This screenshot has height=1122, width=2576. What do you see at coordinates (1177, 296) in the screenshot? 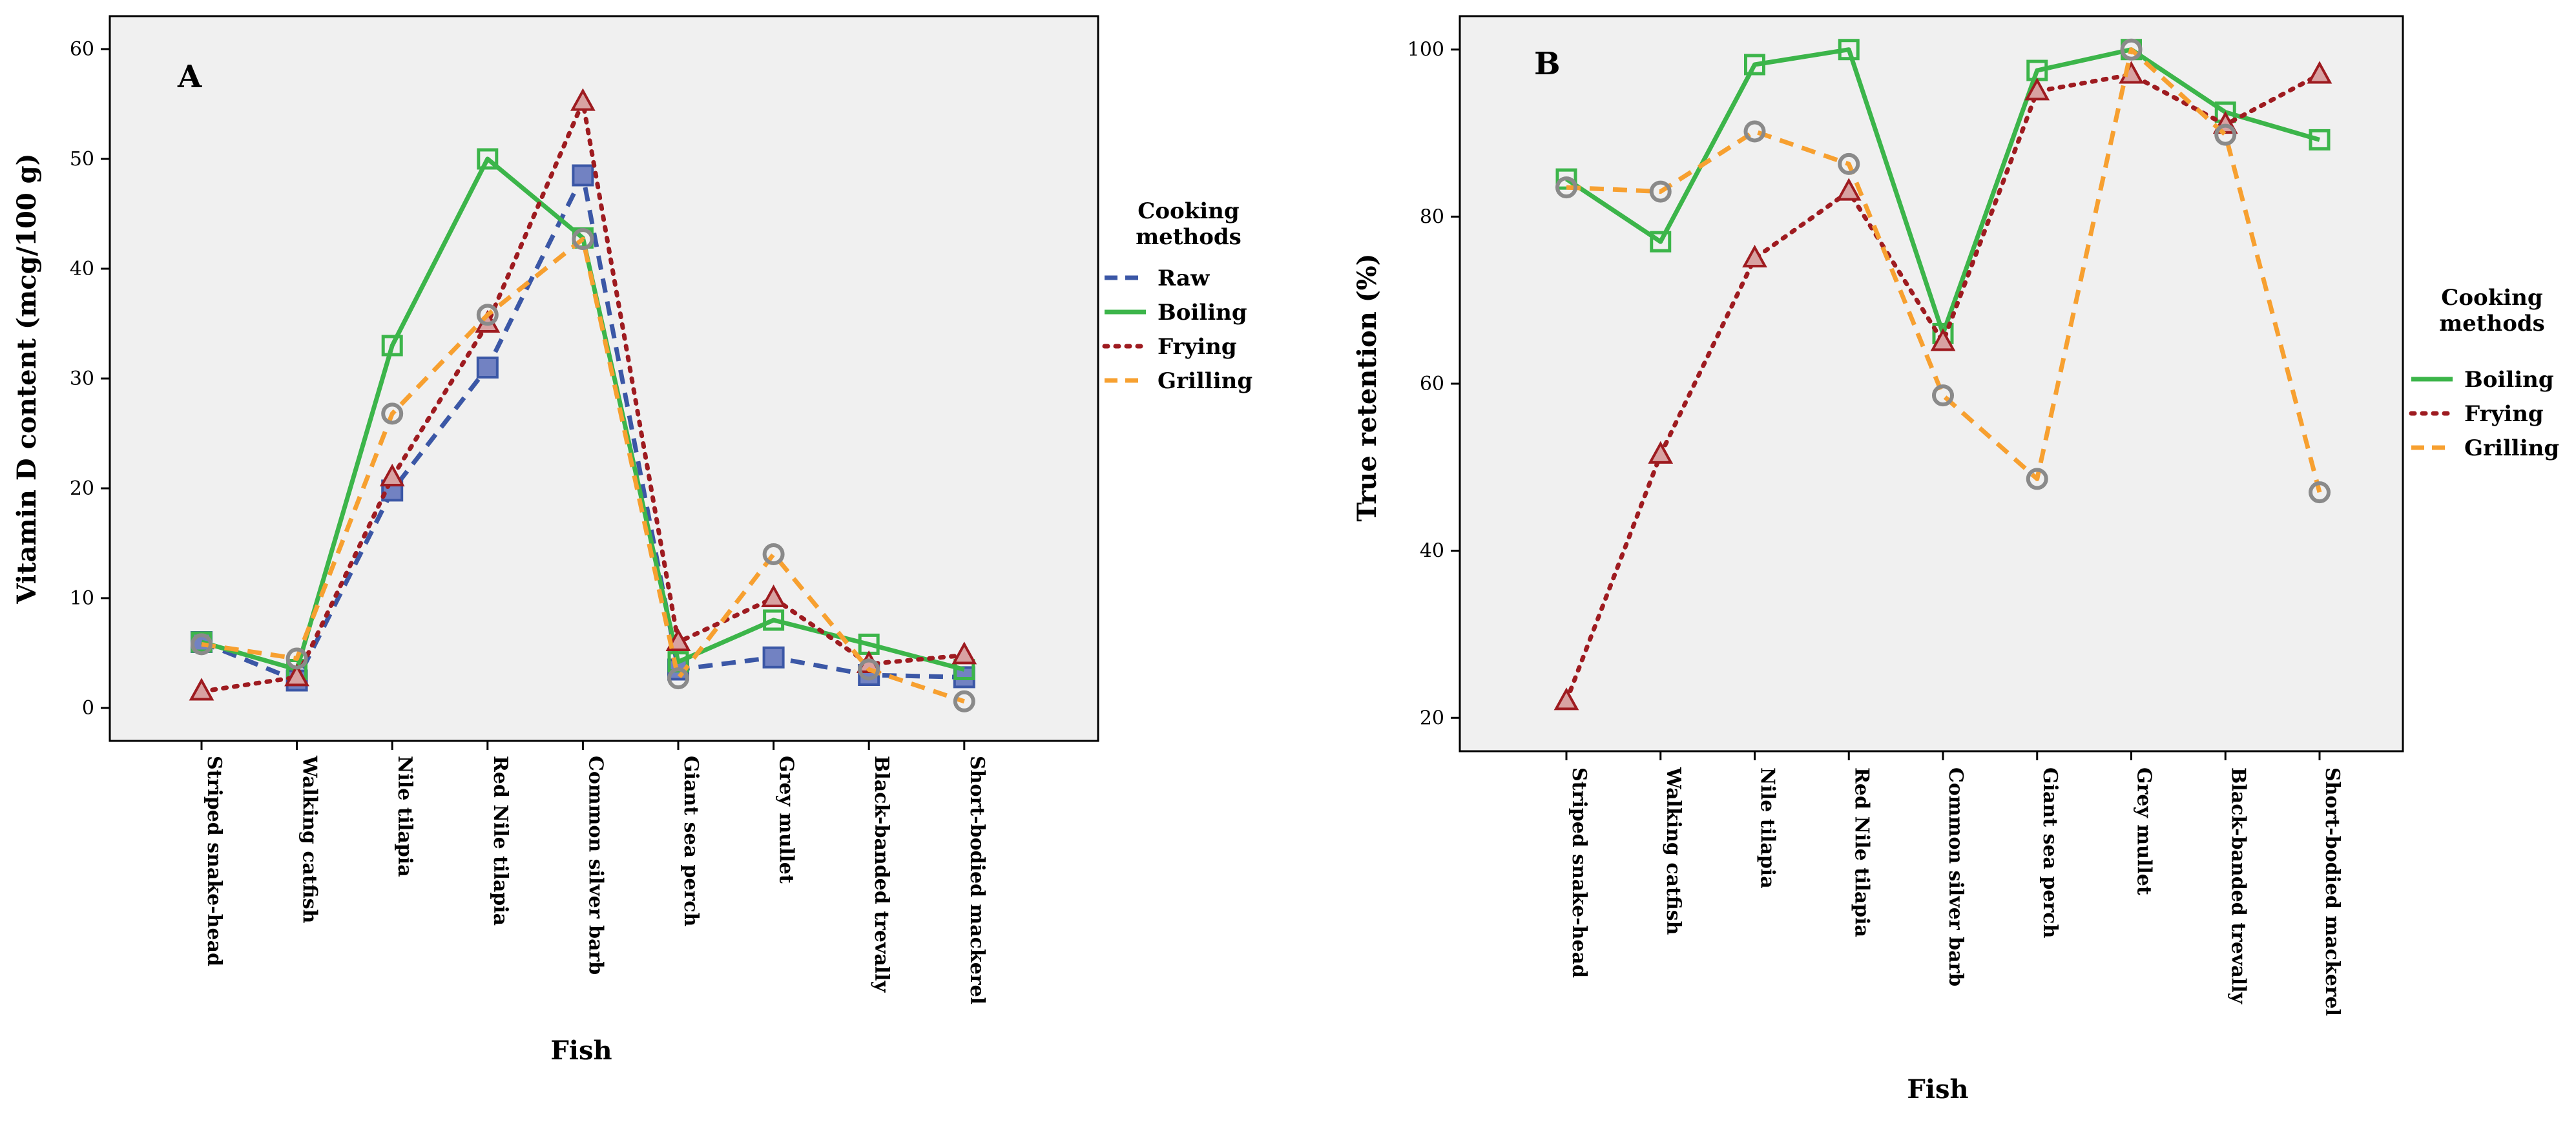
I see `legend-a: Cooking methods Raw Boiling Frying Grilling` at bounding box center [1177, 296].